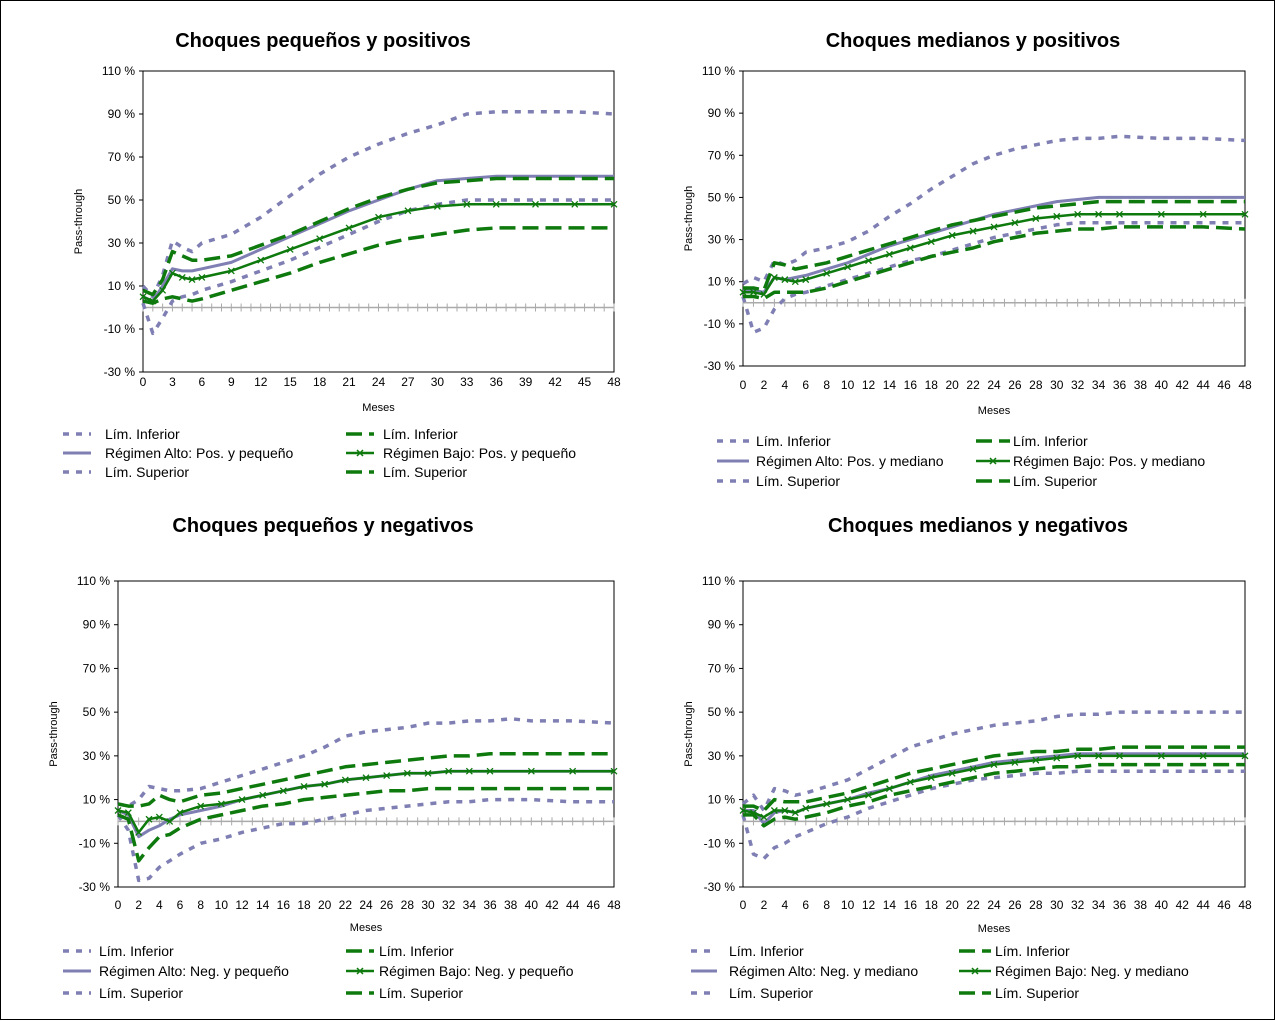 The width and height of the screenshot is (1275, 1021). What do you see at coordinates (722, 240) in the screenshot?
I see `y-tick-label: 30 %` at bounding box center [722, 240].